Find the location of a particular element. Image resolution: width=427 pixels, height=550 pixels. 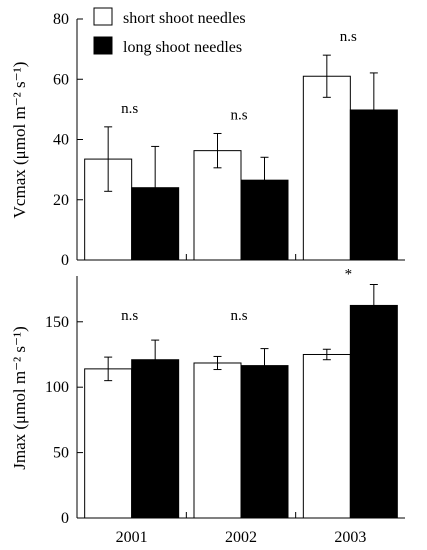

top-panel-y-axis-label: Vcmax (μmol m⁻² s⁻¹) is located at coordinates (19, 140).